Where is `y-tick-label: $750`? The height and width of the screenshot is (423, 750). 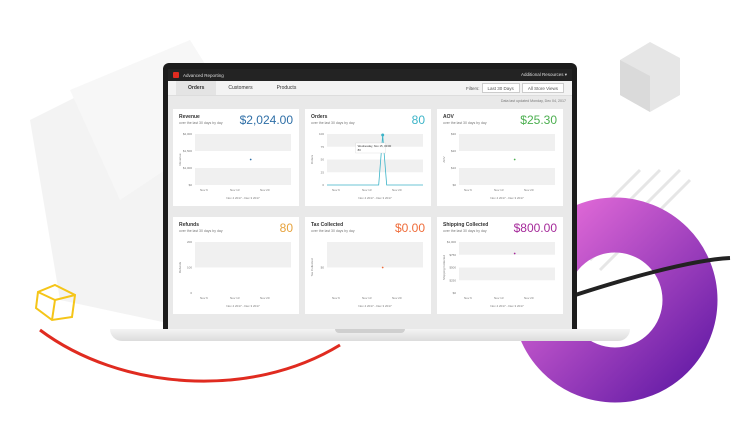
y-tick-label: $750 is located at coordinates (452, 255).